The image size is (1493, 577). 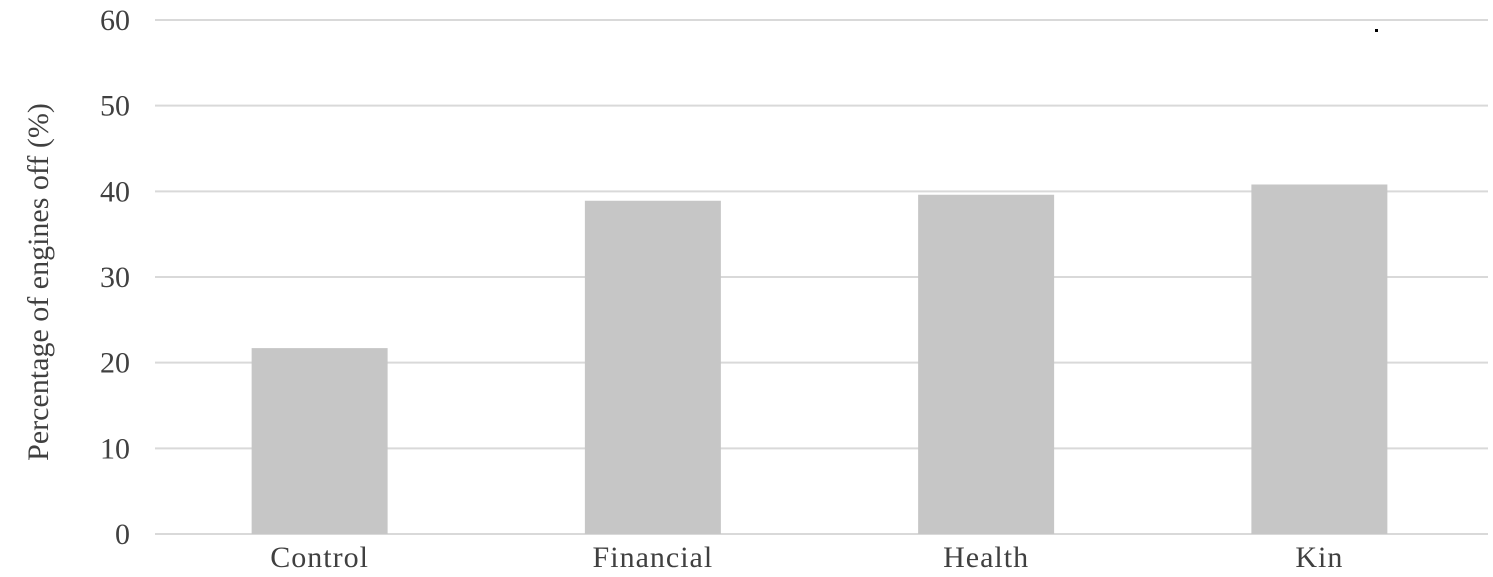 What do you see at coordinates (1376, 30) in the screenshot?
I see `stray-mark` at bounding box center [1376, 30].